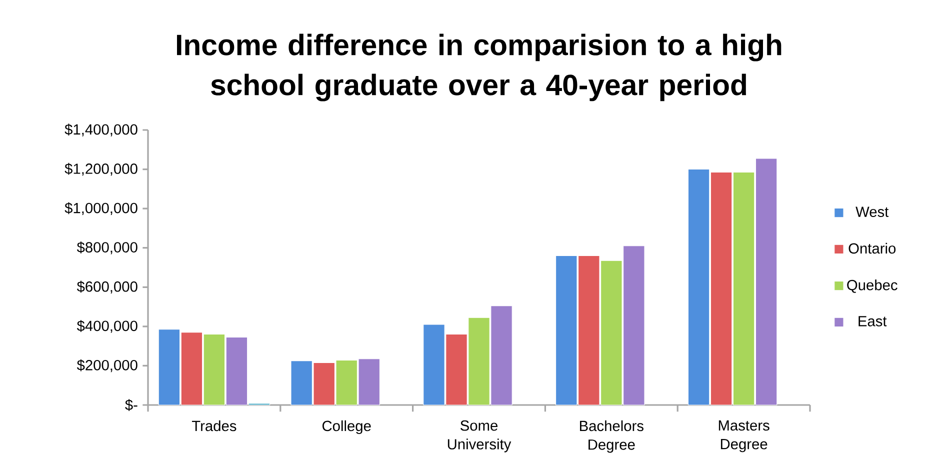 Image resolution: width=946 pixels, height=476 pixels. What do you see at coordinates (872, 212) in the screenshot?
I see `legend-label: West` at bounding box center [872, 212].